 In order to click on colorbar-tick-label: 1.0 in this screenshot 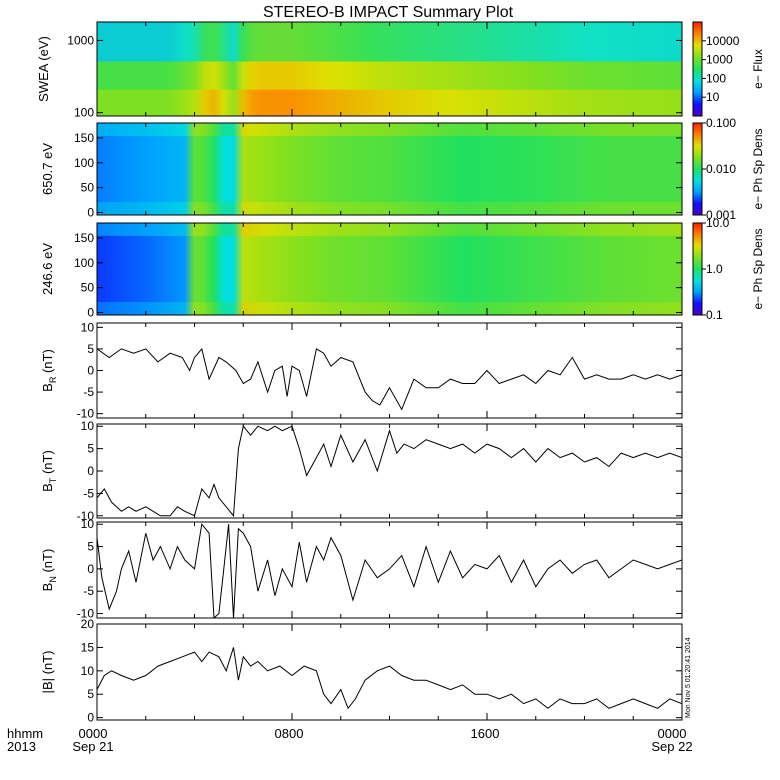, I will do `click(714, 269)`.